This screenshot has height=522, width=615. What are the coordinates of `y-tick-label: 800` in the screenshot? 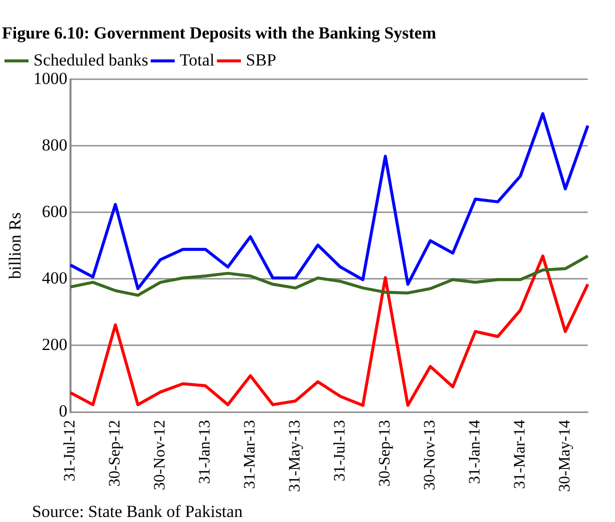 It's located at (55, 144).